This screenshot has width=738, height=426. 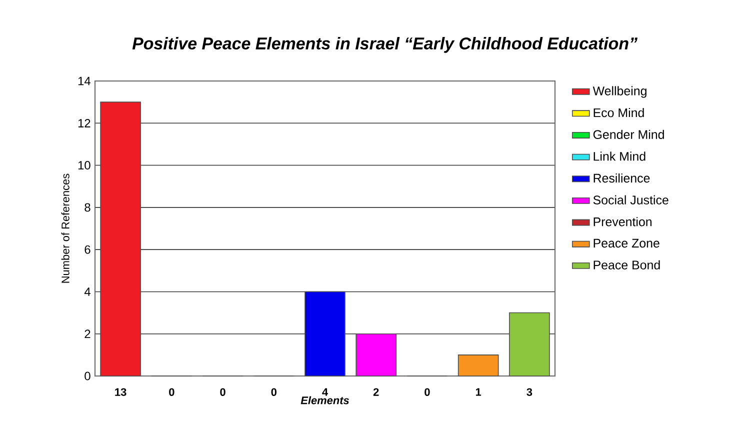 I want to click on legend-label: Resilience, so click(x=622, y=178).